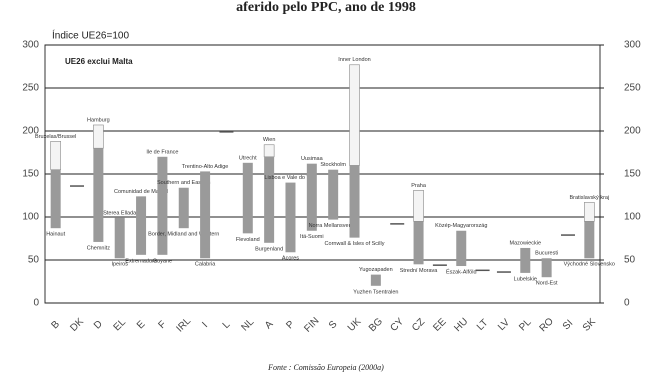  Describe the element at coordinates (30, 88) in the screenshot. I see `y-tick-label: 250` at that location.